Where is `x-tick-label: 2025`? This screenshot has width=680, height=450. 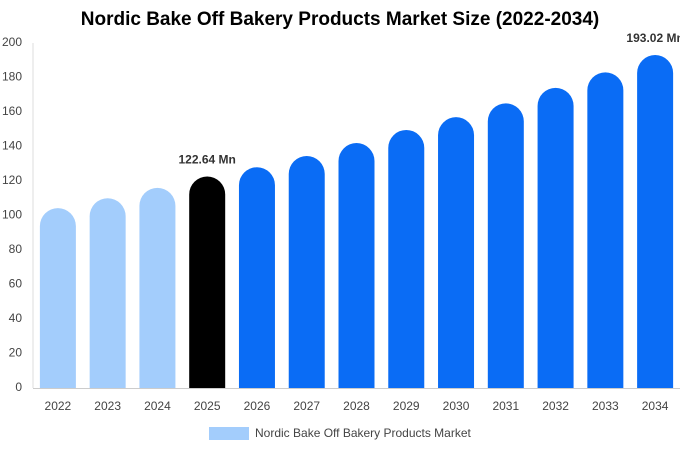 x-tick-label: 2025 is located at coordinates (207, 406).